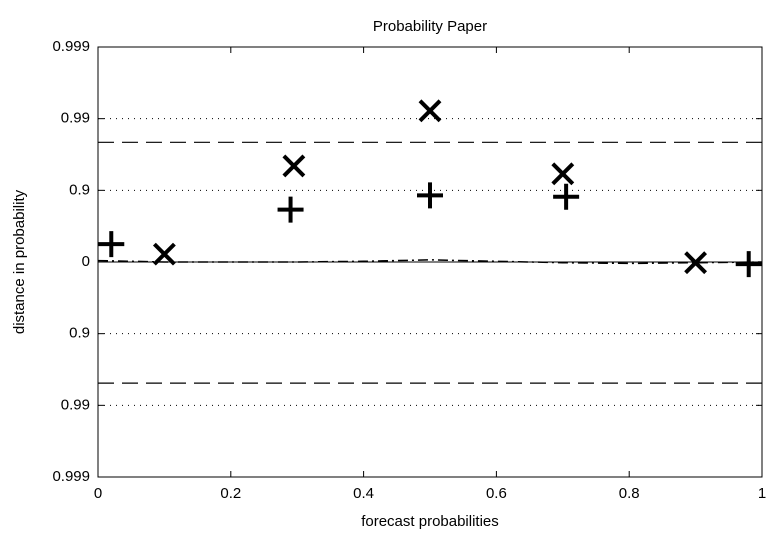 Image resolution: width=776 pixels, height=545 pixels. I want to click on x-tick-label: 1, so click(762, 493).